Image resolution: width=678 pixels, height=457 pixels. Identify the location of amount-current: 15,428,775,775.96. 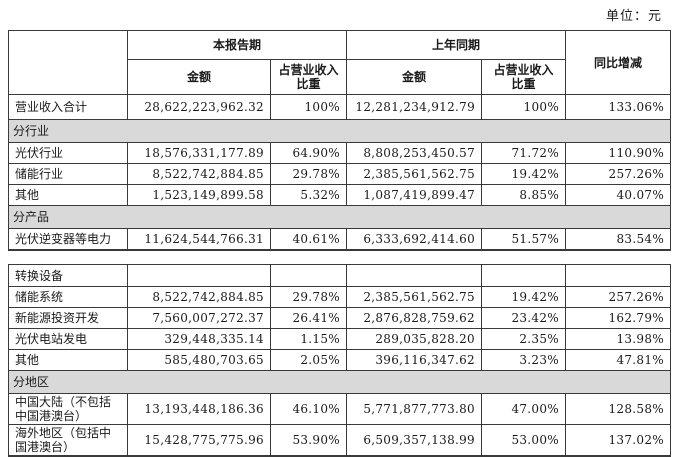
(199, 440).